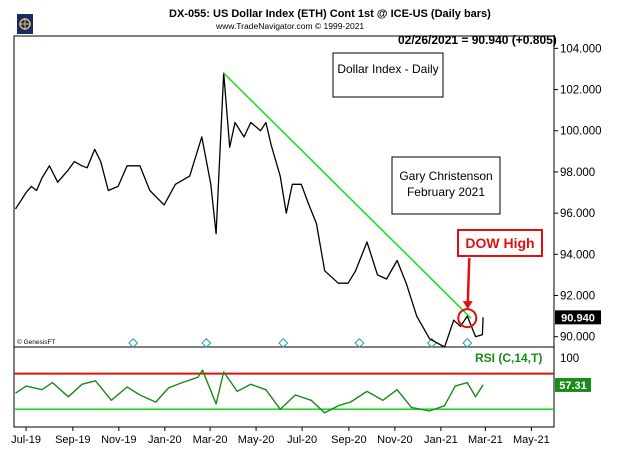  Describe the element at coordinates (577, 338) in the screenshot. I see `y-tick-label: 90.000` at that location.